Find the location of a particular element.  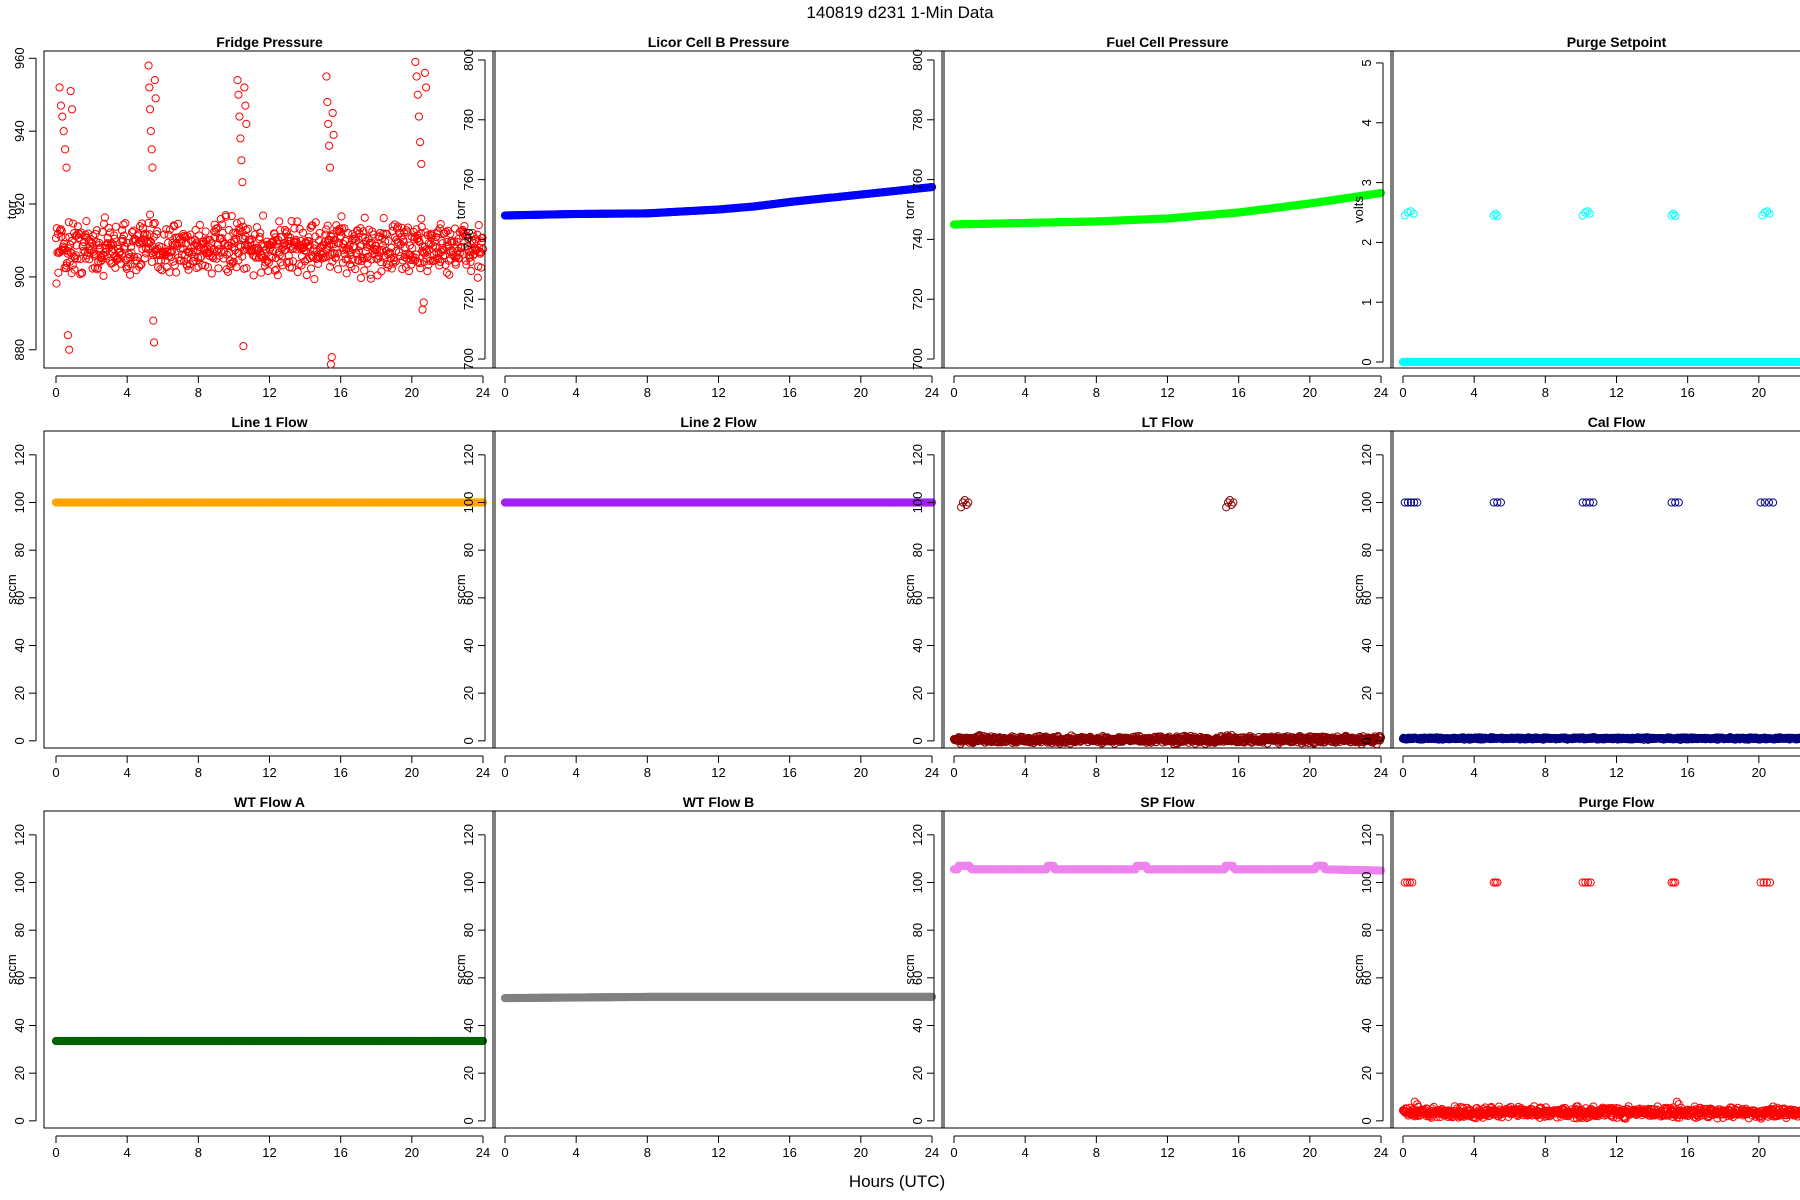

panel-title: Line 2 Flow is located at coordinates (718, 422).